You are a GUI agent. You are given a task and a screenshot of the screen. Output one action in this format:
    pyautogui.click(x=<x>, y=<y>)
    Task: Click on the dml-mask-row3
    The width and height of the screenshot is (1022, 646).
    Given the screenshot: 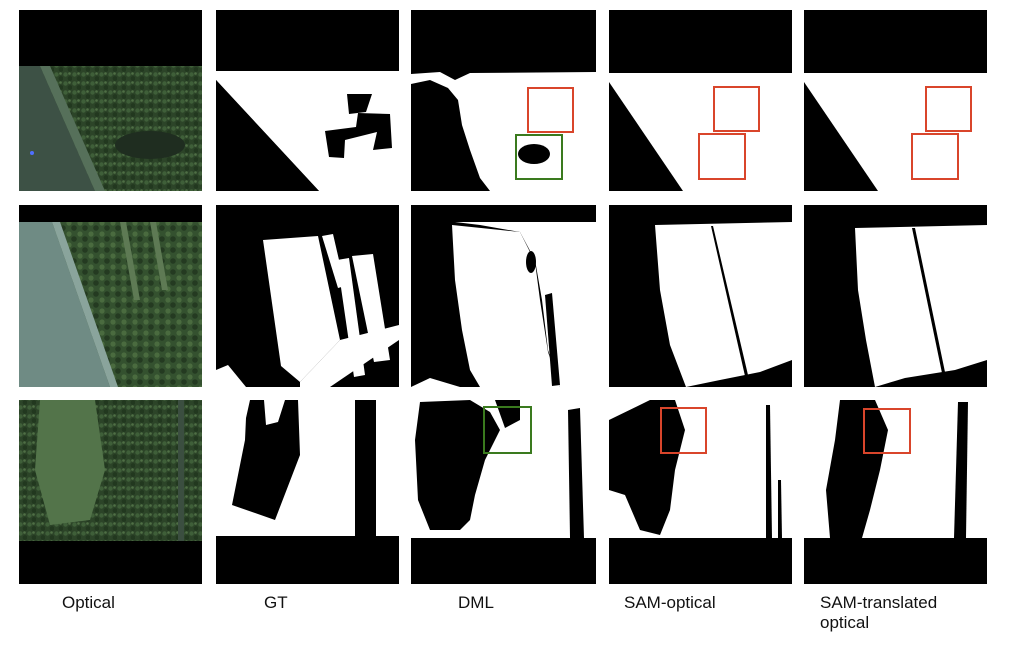 What is the action you would take?
    pyautogui.click(x=503, y=492)
    